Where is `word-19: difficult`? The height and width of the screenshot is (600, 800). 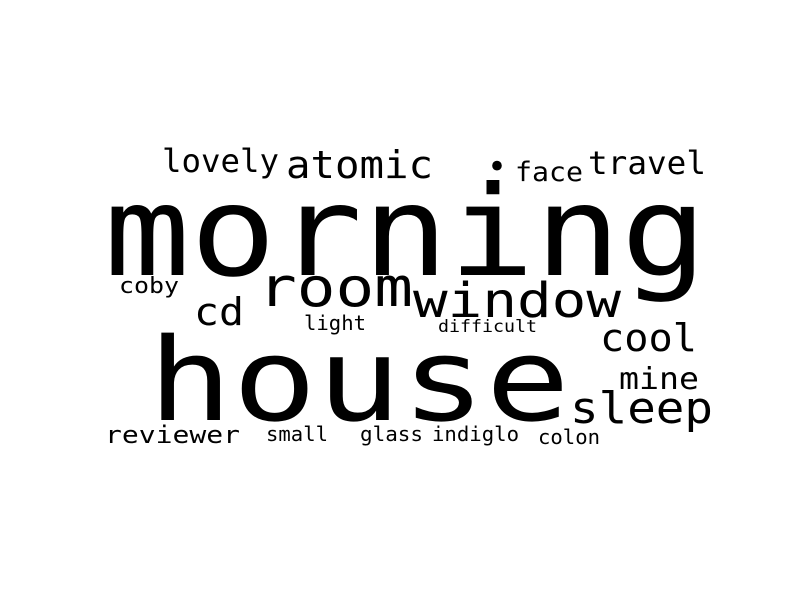
word-19: difficult is located at coordinates (487, 327).